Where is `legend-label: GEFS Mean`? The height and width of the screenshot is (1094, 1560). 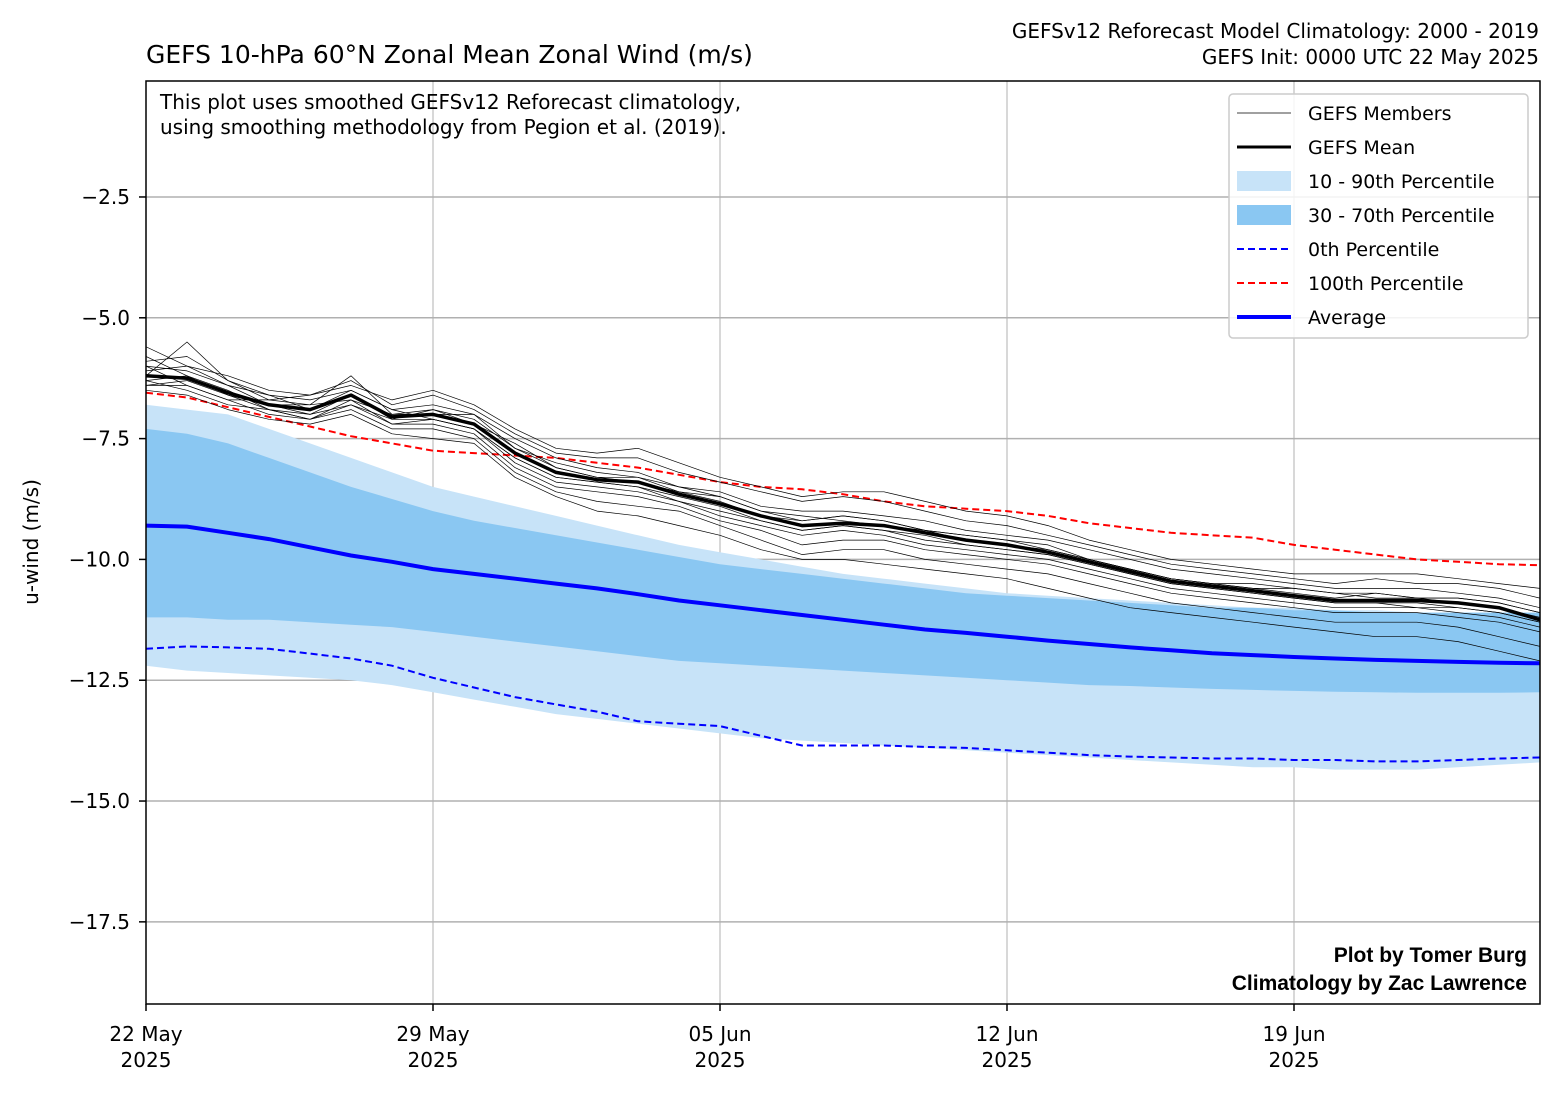 legend-label: GEFS Mean is located at coordinates (1361, 148).